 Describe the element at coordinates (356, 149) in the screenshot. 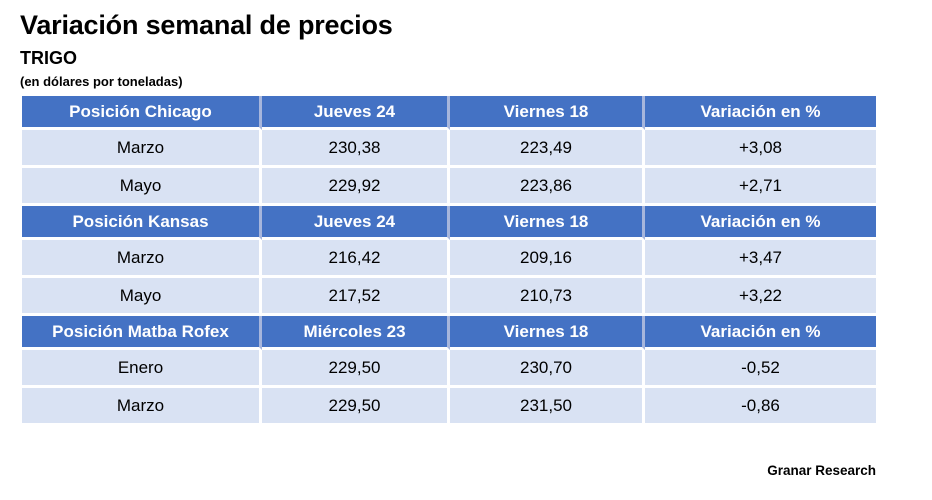

I see `price-cell: 230,38` at that location.